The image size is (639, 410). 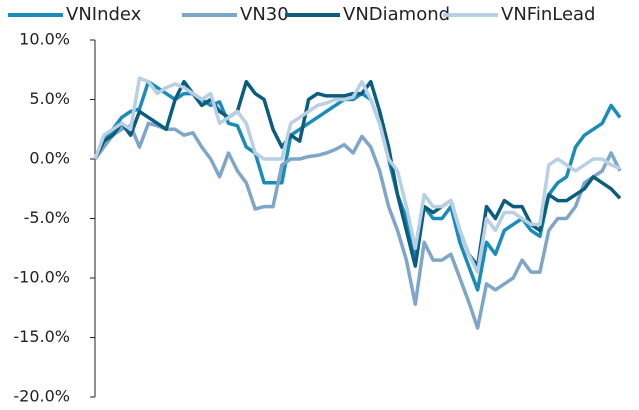 I want to click on y-tick-label: -10.0%, so click(x=41, y=277).